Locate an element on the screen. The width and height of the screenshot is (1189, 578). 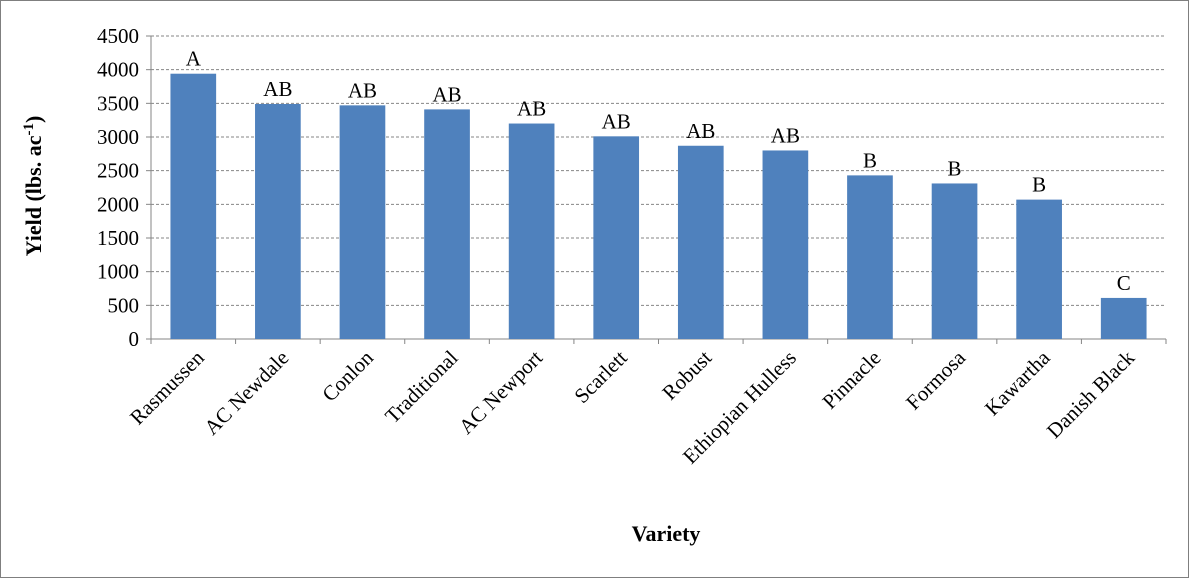
y-tick-label: 3000 is located at coordinates (118, 137).